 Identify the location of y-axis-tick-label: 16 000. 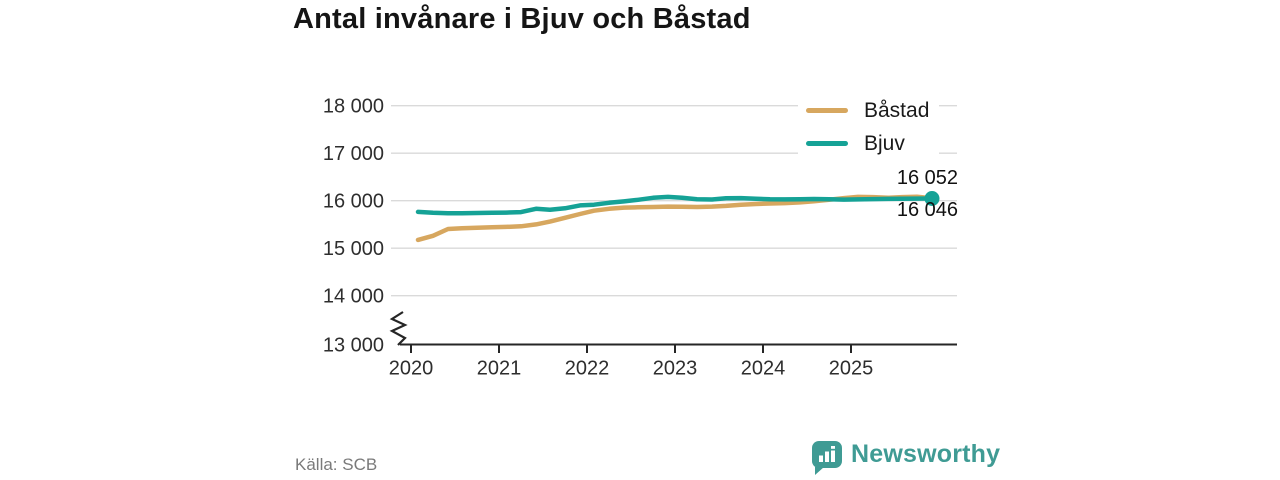
(353, 202).